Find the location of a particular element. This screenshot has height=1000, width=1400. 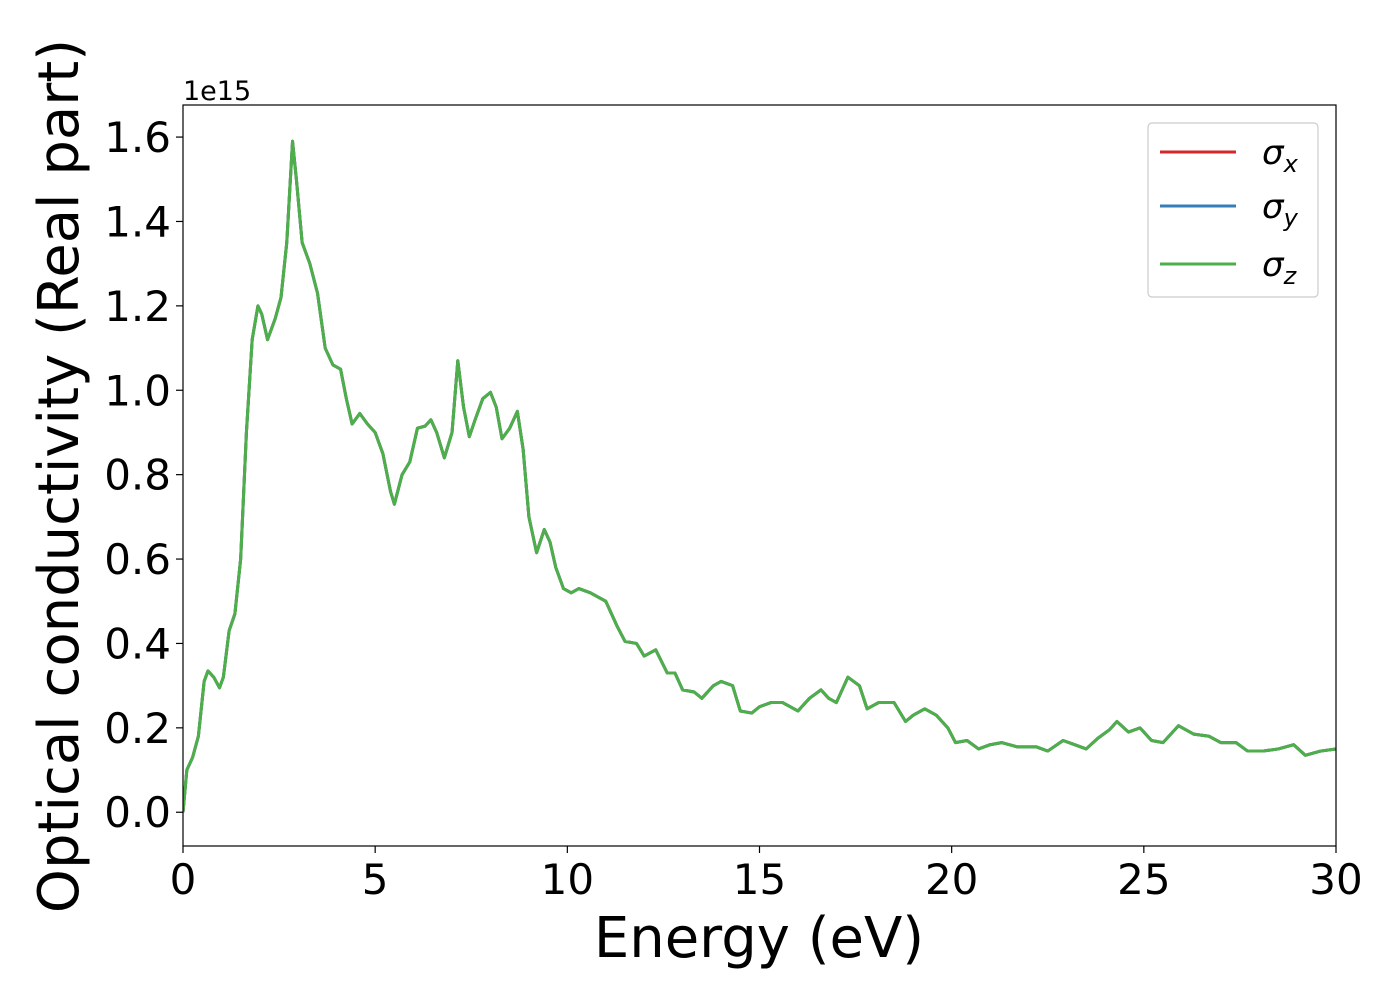

x-tick-label: 10 is located at coordinates (567, 879).